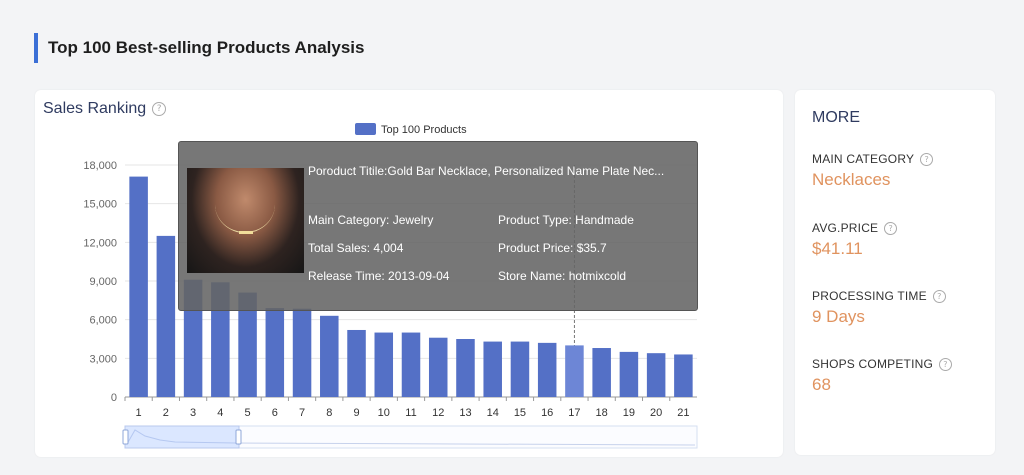 Image resolution: width=1024 pixels, height=475 pixels. Describe the element at coordinates (166, 413) in the screenshot. I see `x-tick-label: 2` at that location.